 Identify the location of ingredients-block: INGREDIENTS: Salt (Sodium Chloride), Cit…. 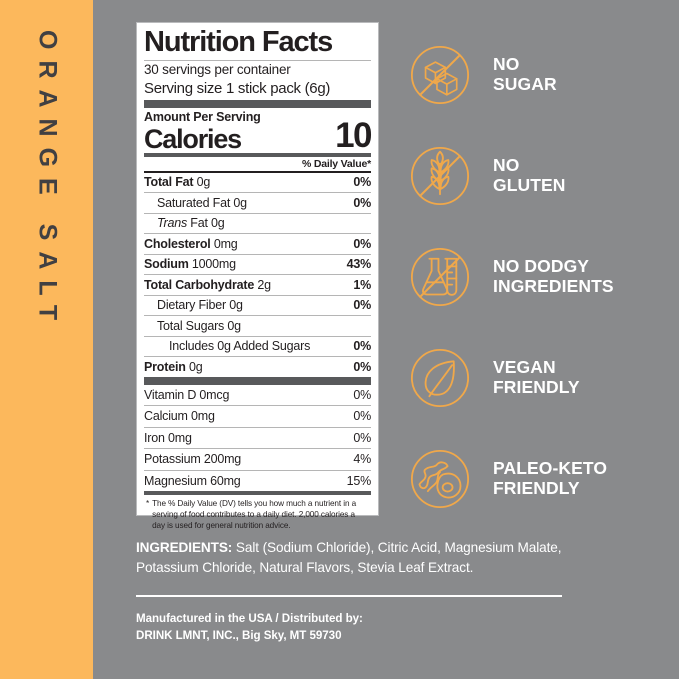
(350, 591).